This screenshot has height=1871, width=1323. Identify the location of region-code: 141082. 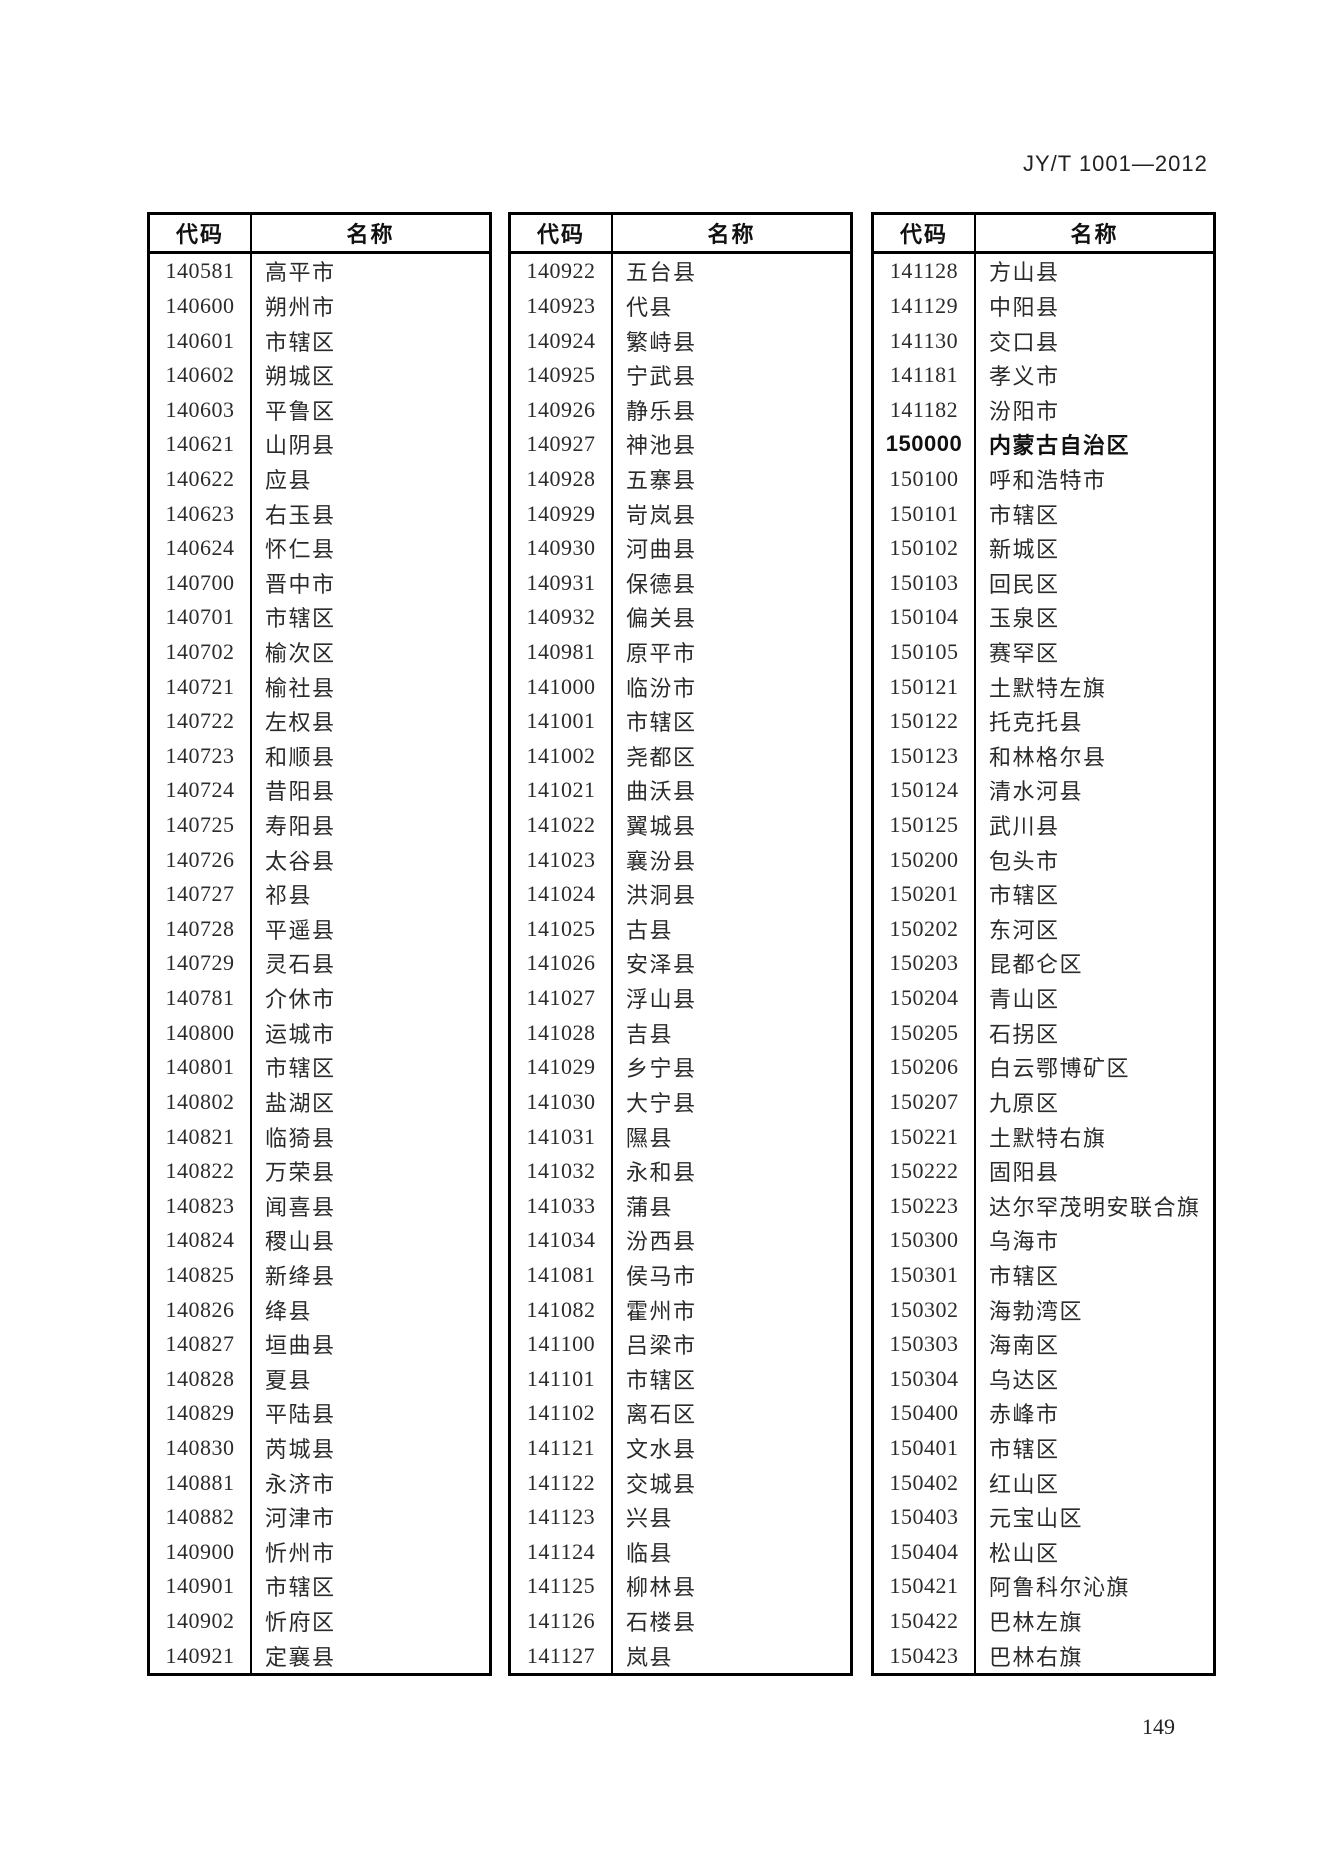
(562, 1309).